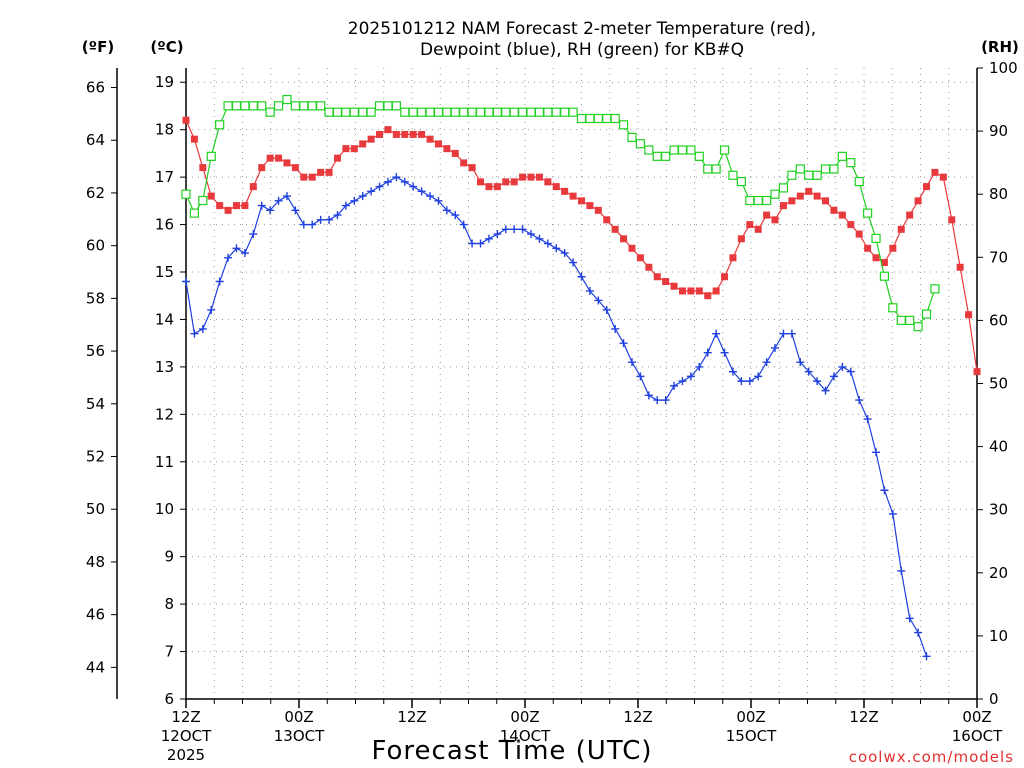 This screenshot has height=768, width=1024. Describe the element at coordinates (1003, 68) in the screenshot. I see `rh-tick-label: 100` at that location.